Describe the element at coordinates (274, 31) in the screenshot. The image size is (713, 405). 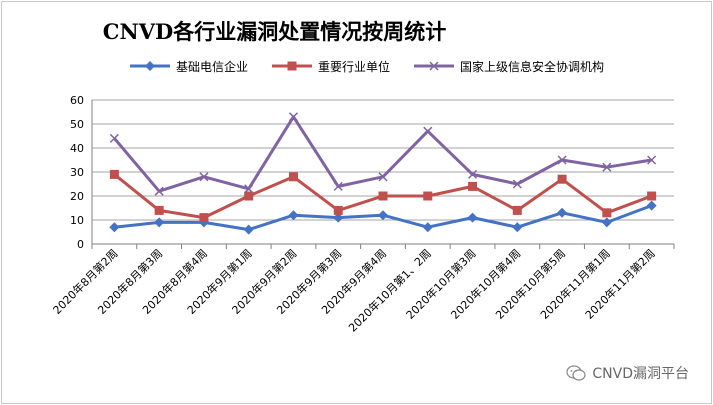
I see `chart-title: CNVD各行业漏洞处置情况按周统计` at that location.